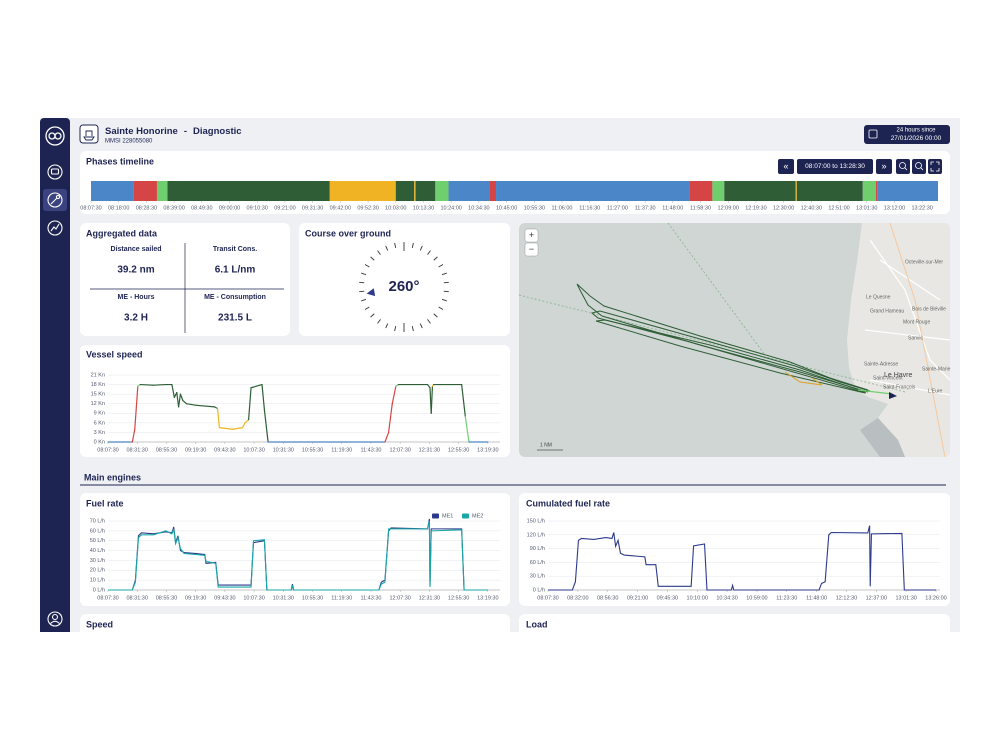  I want to click on place-label: Saint-François, so click(899, 387).